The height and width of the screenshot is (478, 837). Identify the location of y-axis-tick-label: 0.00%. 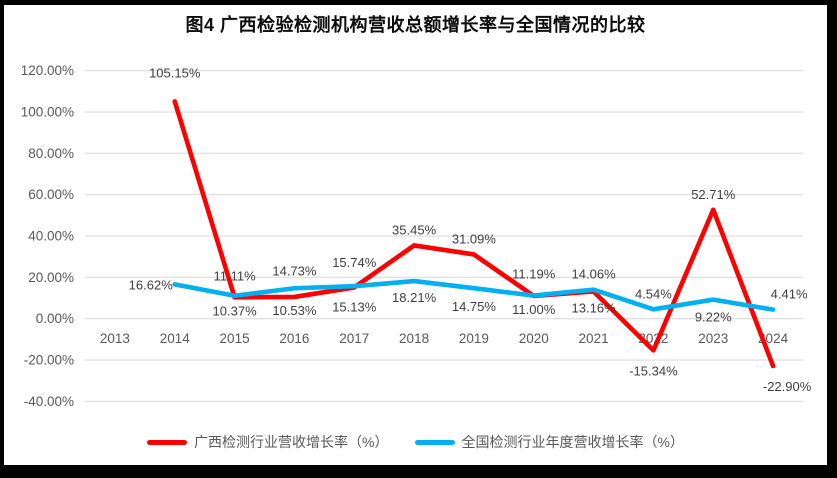
(55, 318).